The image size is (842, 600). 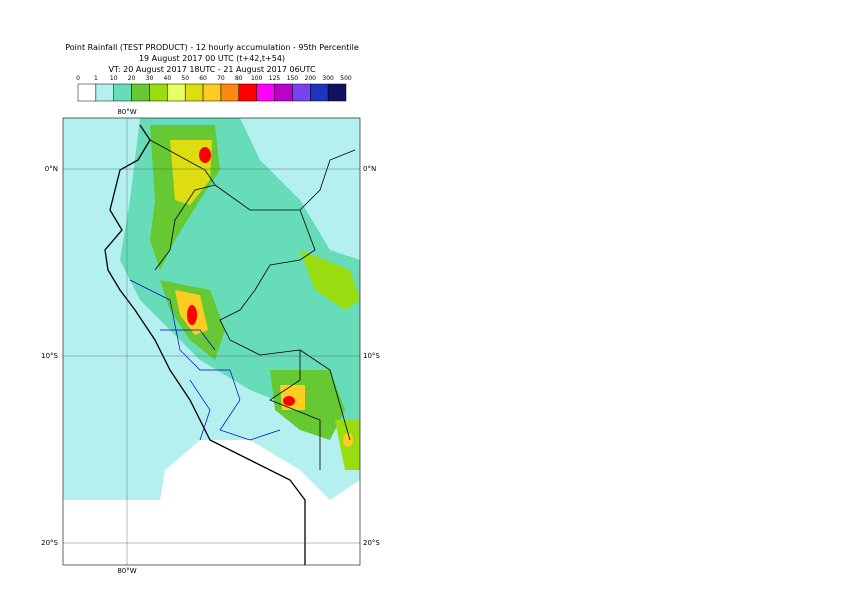 I want to click on border, so click(x=252, y=304).